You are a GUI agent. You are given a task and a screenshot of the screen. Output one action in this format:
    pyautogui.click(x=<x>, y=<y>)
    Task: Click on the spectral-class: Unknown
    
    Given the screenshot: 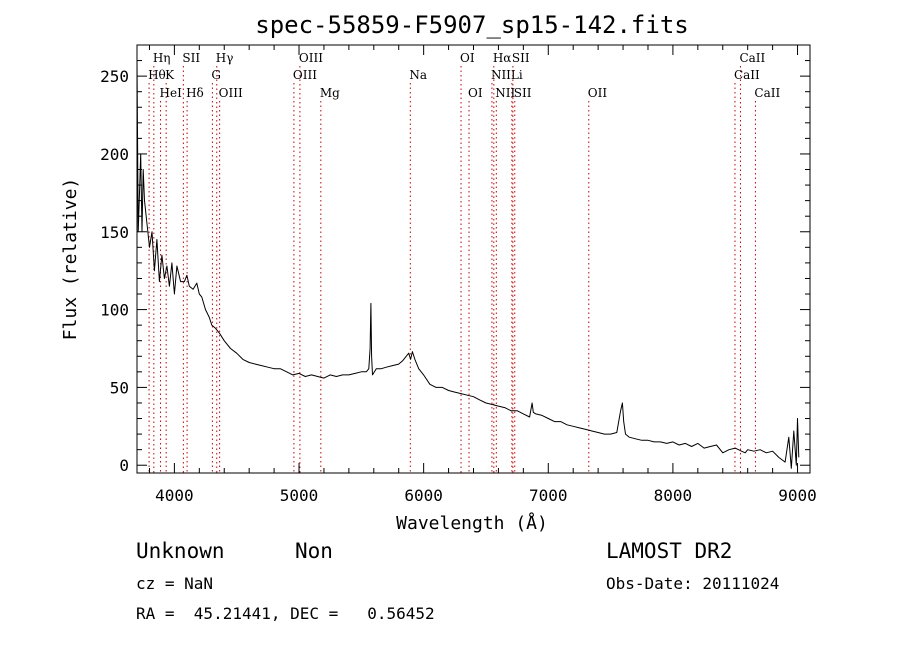 What is the action you would take?
    pyautogui.click(x=180, y=551)
    